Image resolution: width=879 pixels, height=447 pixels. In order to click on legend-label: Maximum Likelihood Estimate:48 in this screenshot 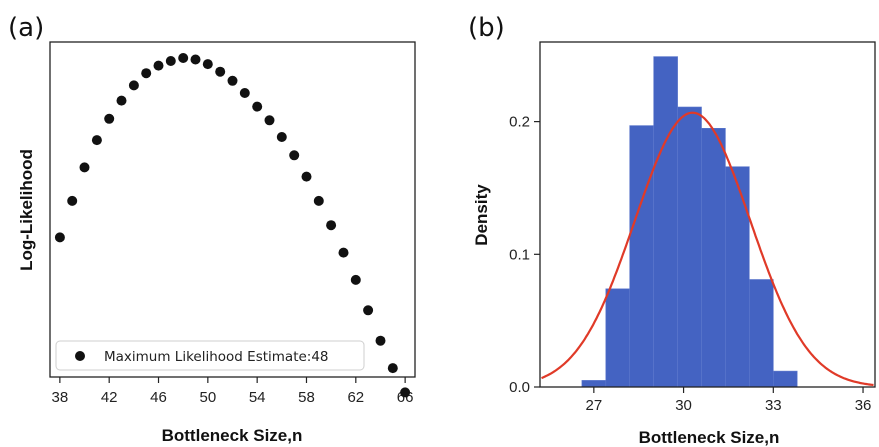, I will do `click(216, 357)`.